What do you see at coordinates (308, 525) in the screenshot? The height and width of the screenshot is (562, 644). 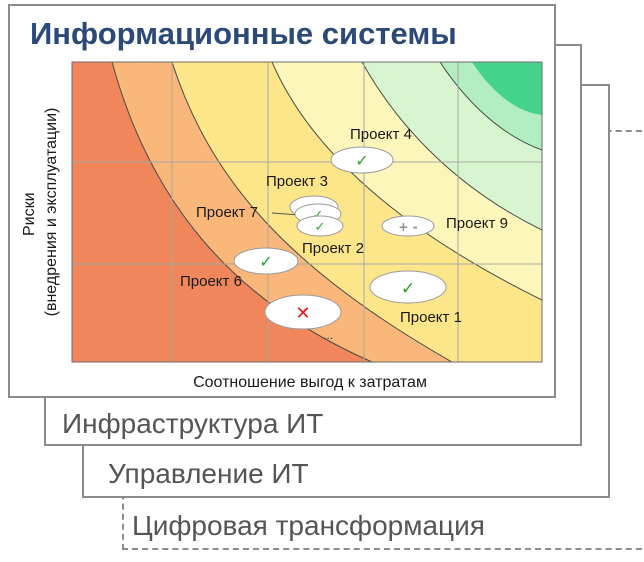 I see `layer-digital-label: Цифровая трансформация` at bounding box center [308, 525].